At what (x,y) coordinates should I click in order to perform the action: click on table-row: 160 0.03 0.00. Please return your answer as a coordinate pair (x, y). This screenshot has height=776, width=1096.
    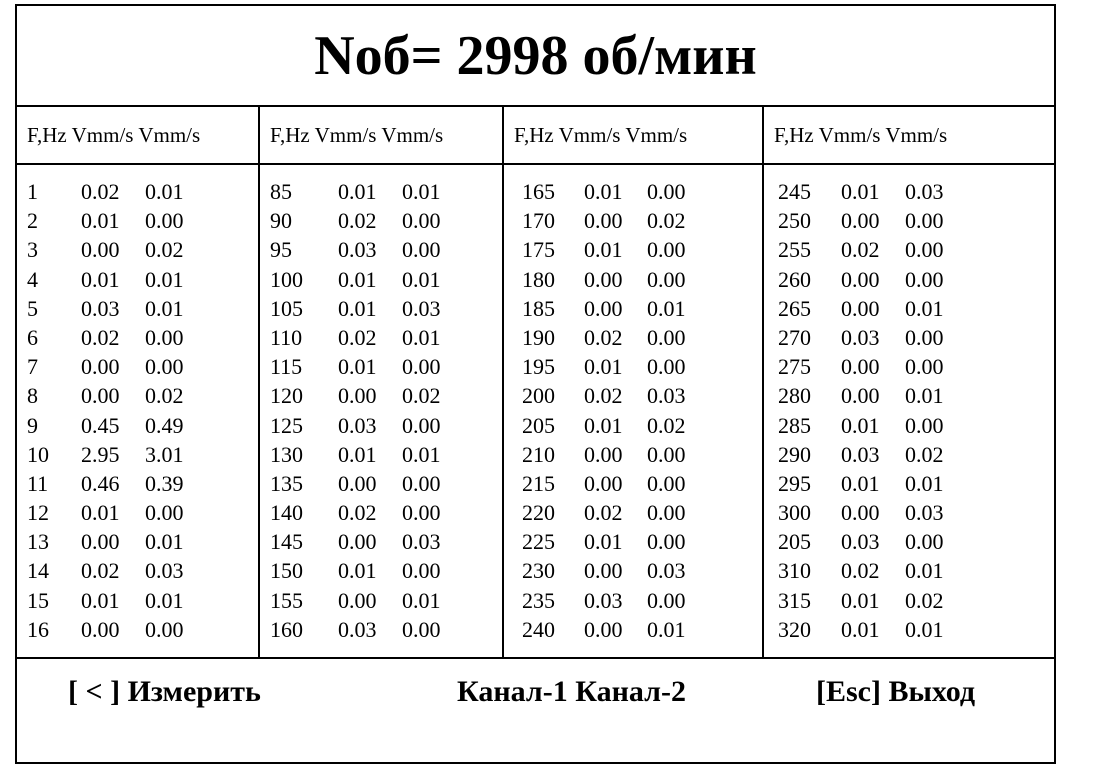
    Looking at the image, I should click on (381, 629).